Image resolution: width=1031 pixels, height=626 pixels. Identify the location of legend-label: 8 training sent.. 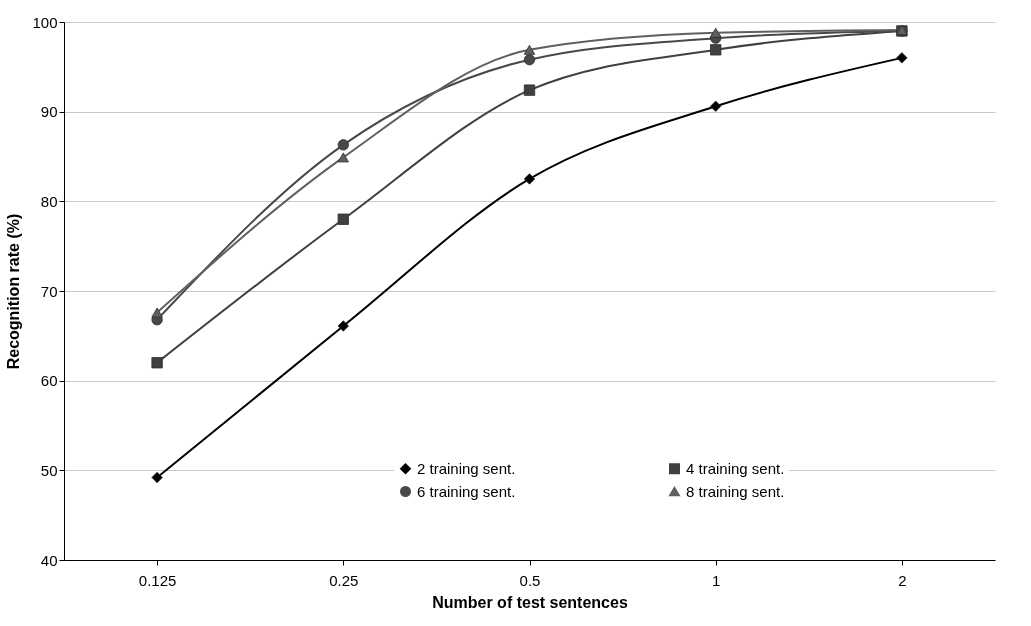
(735, 491).